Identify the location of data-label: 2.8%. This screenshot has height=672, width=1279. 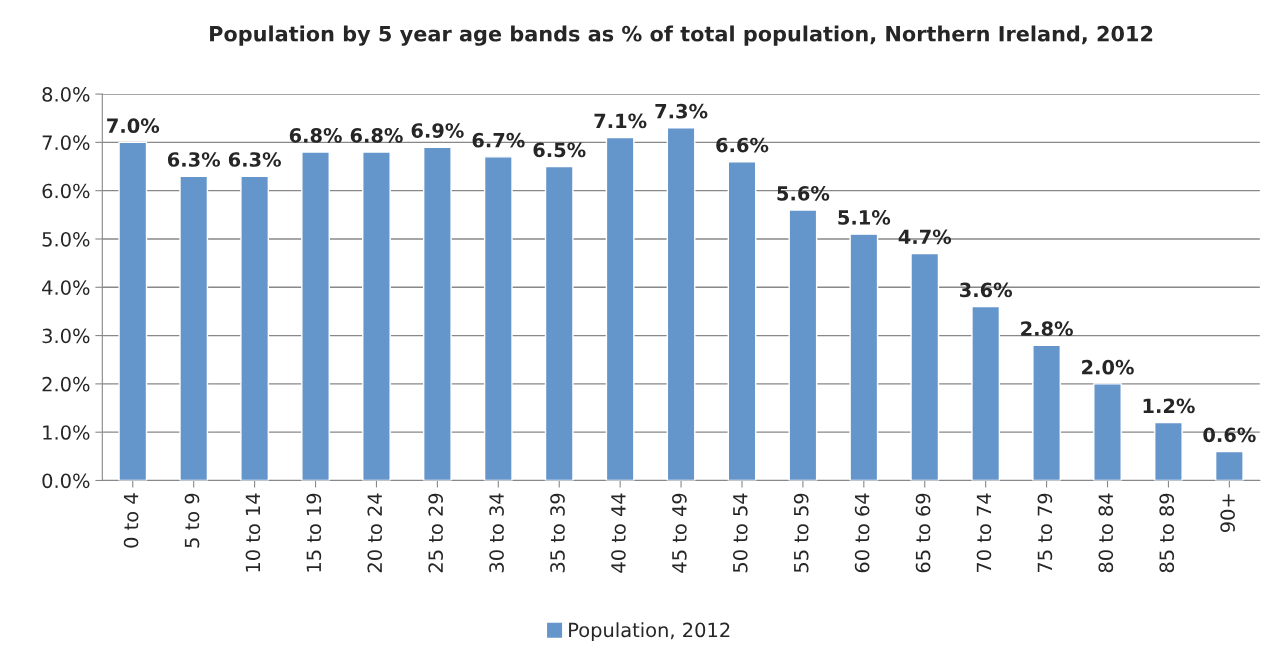
(1047, 328).